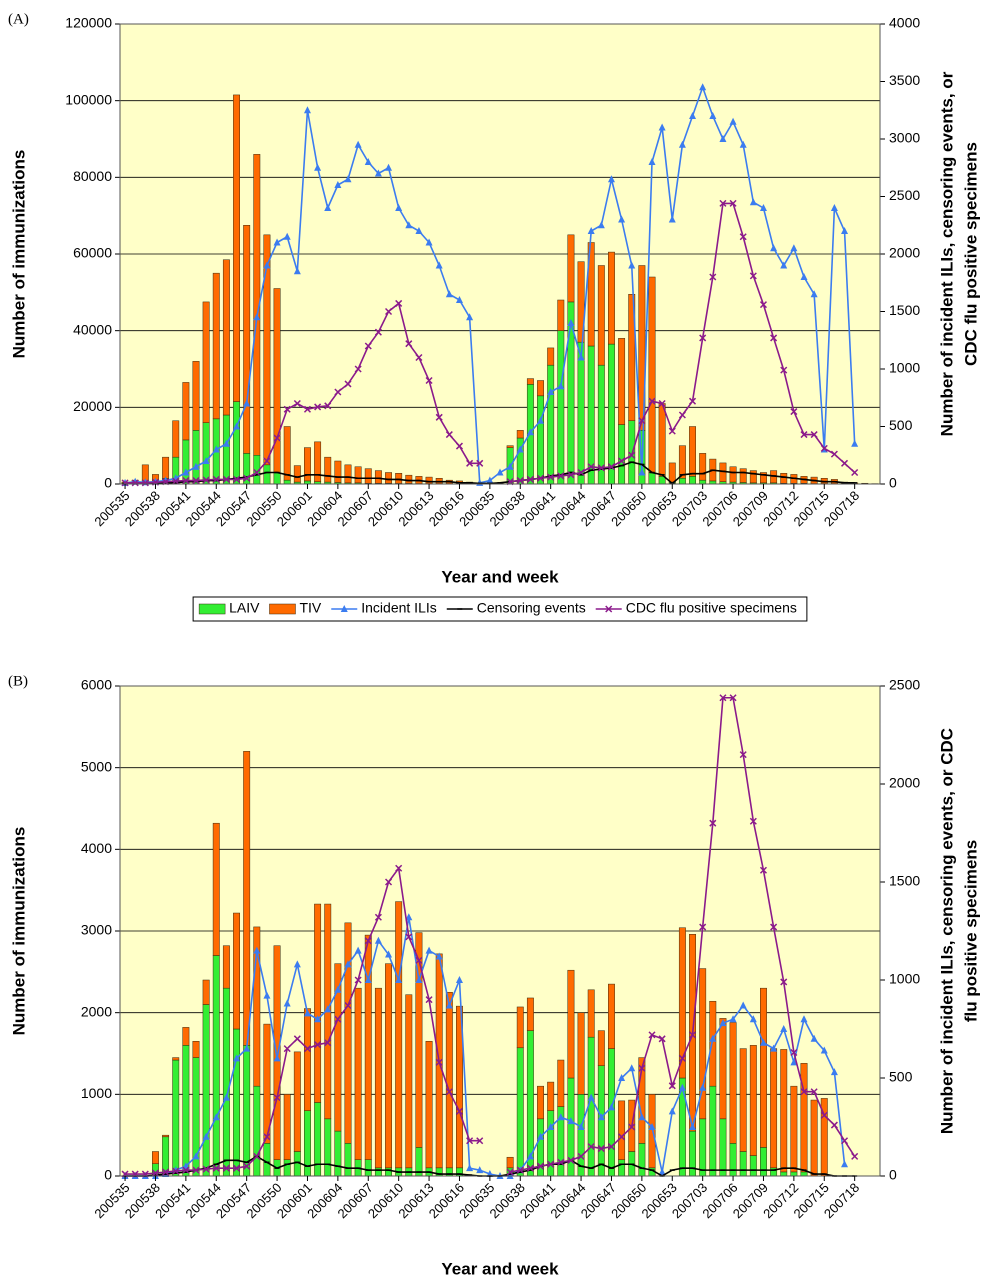  What do you see at coordinates (970, 931) in the screenshot?
I see `y2-axis-title: flu positive specimens` at bounding box center [970, 931].